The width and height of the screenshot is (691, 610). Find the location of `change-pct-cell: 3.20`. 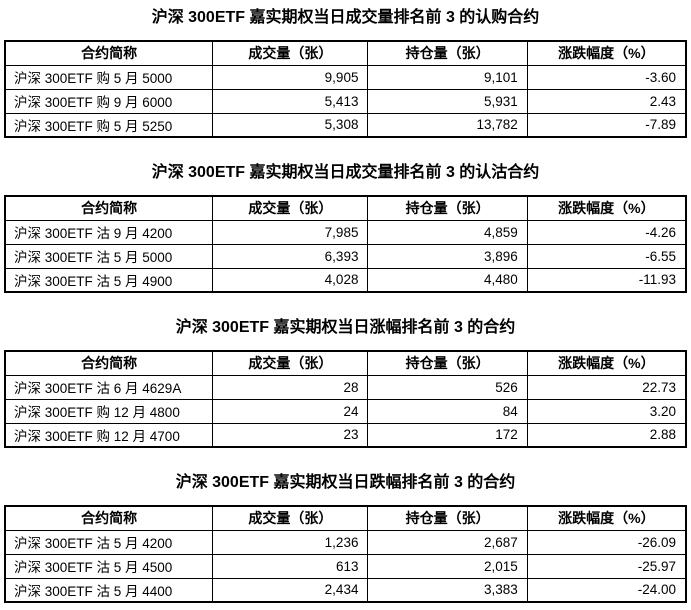

change-pct-cell: 3.20 is located at coordinates (606, 411).